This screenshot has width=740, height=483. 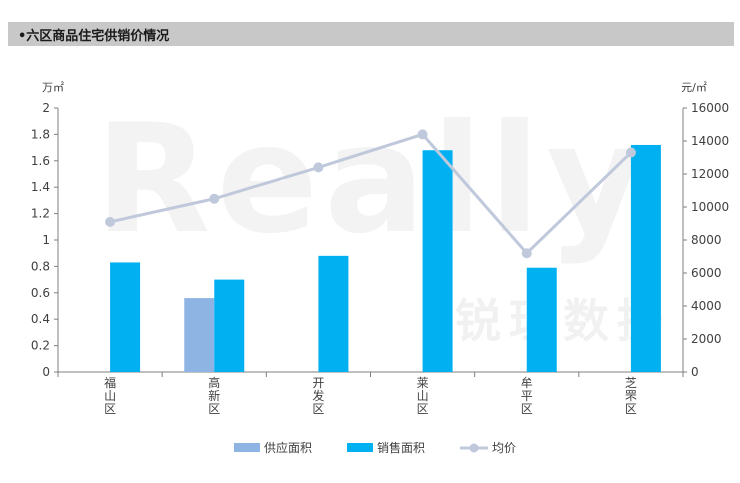 I want to click on y-right-tick-label: 10000, so click(x=710, y=207).